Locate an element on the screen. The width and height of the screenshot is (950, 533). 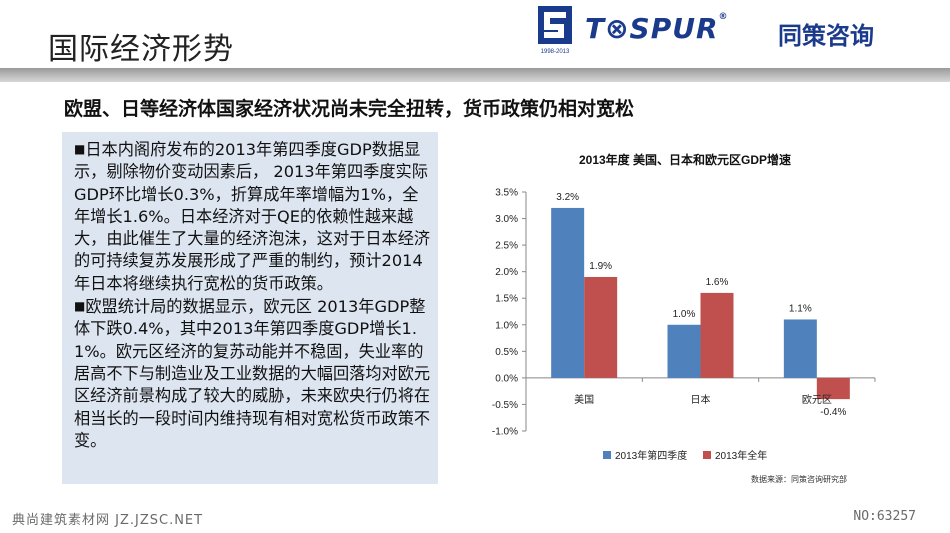
y-tick-label: -0.5% is located at coordinates (505, 405).